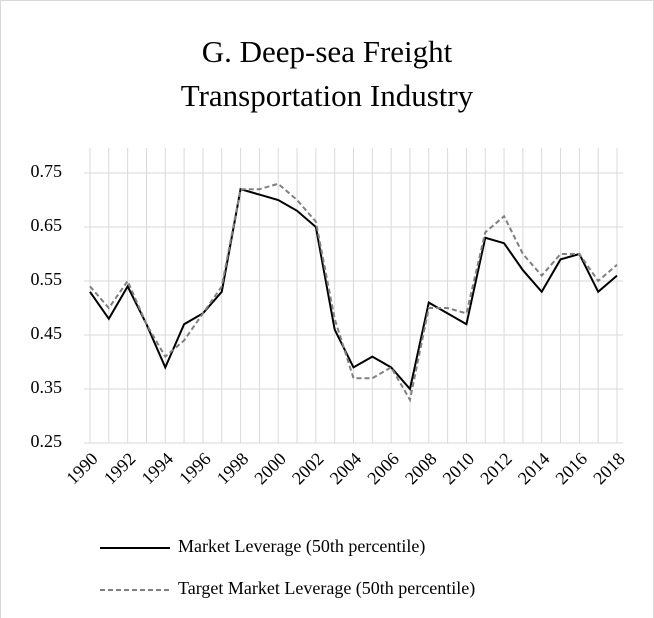 The height and width of the screenshot is (618, 654). Describe the element at coordinates (47, 225) in the screenshot. I see `y-tick-label: 0.65` at that location.